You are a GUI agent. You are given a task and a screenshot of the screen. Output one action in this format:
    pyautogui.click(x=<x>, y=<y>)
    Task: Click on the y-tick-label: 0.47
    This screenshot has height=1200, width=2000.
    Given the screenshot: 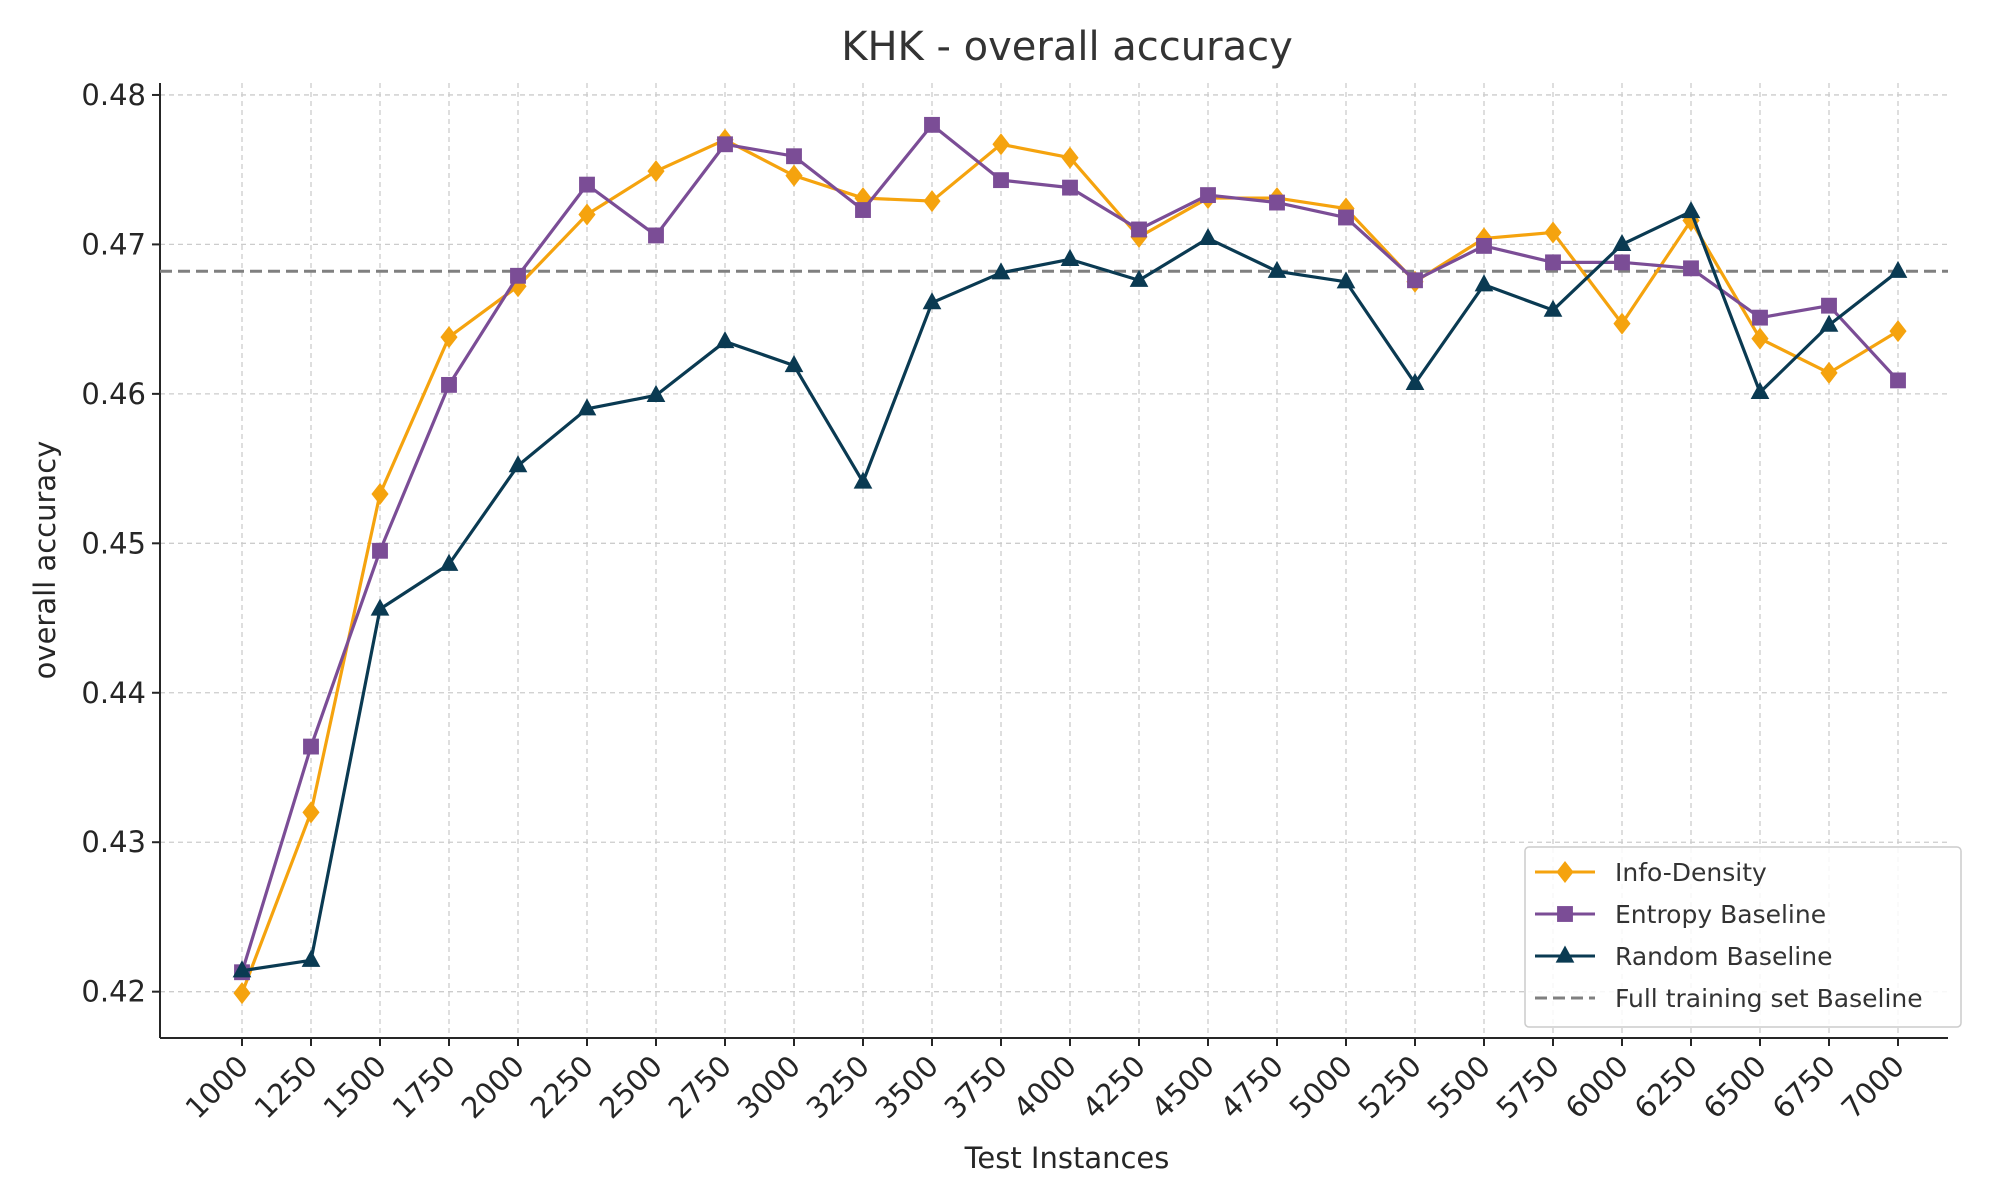 What is the action you would take?
    pyautogui.click(x=113, y=244)
    